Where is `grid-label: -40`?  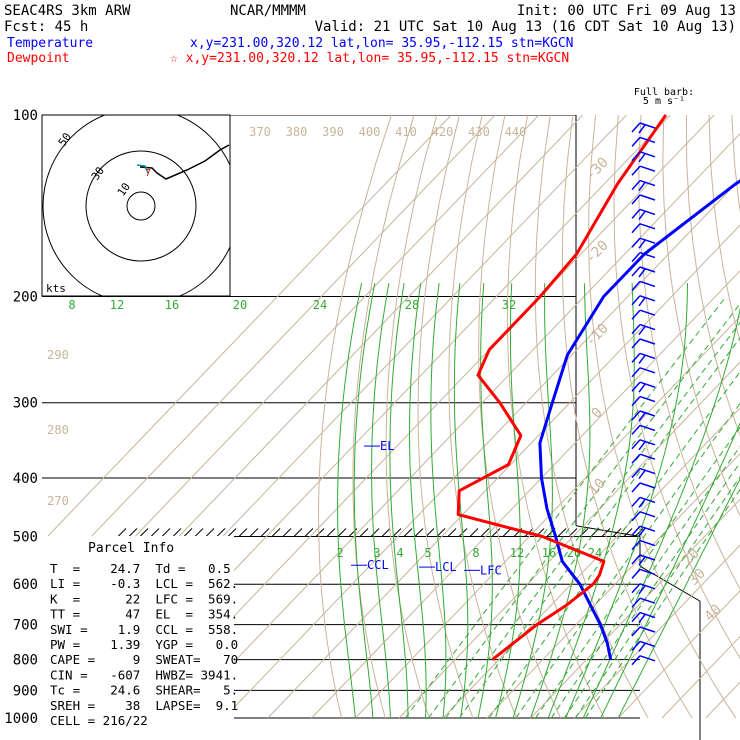
grid-label: -40 is located at coordinates (592, 92).